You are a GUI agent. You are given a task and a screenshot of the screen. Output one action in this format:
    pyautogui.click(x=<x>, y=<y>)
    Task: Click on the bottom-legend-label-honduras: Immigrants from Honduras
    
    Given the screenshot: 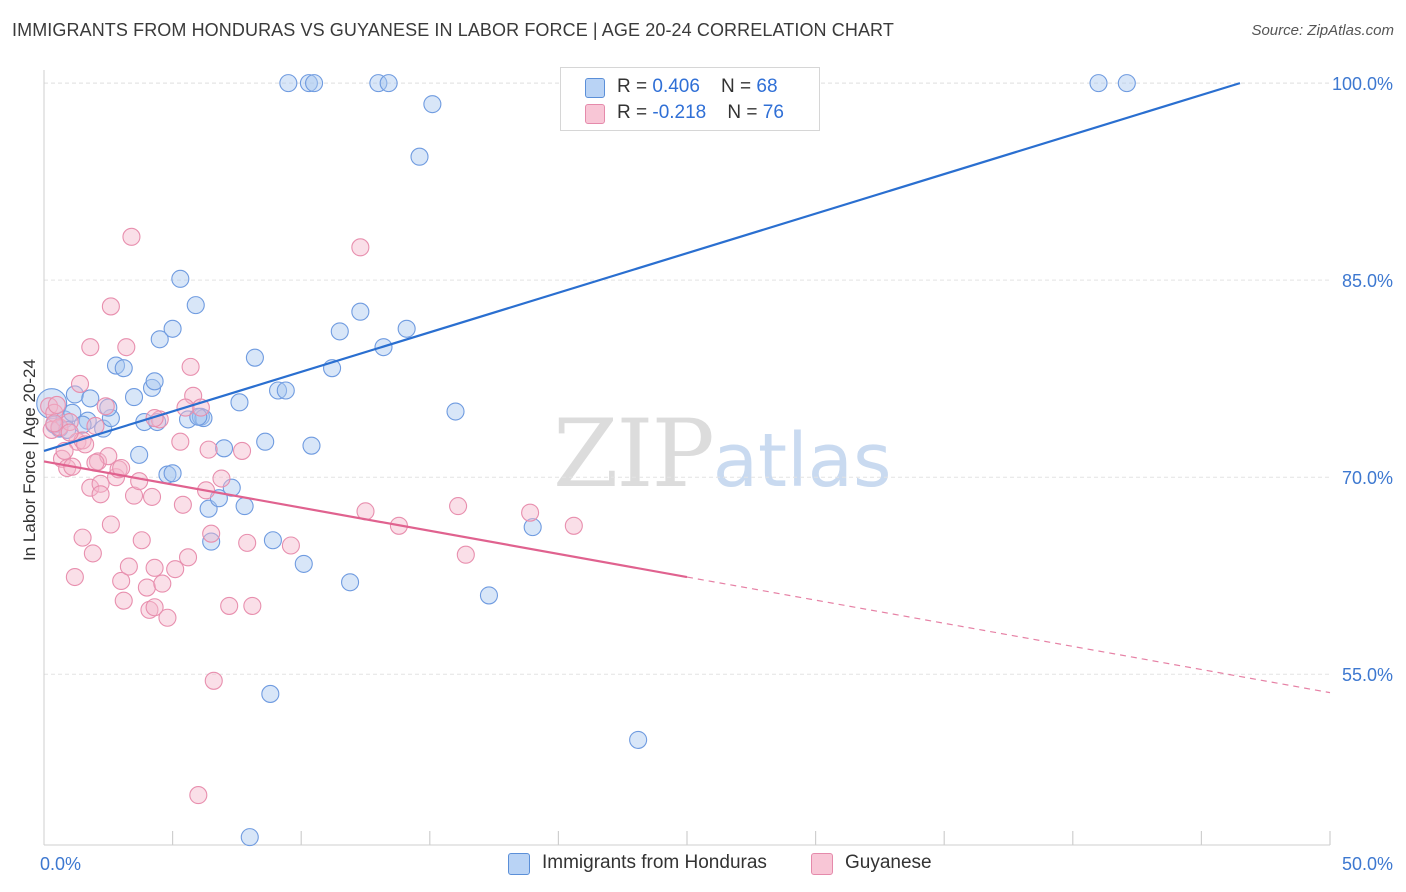 What is the action you would take?
    pyautogui.click(x=654, y=862)
    